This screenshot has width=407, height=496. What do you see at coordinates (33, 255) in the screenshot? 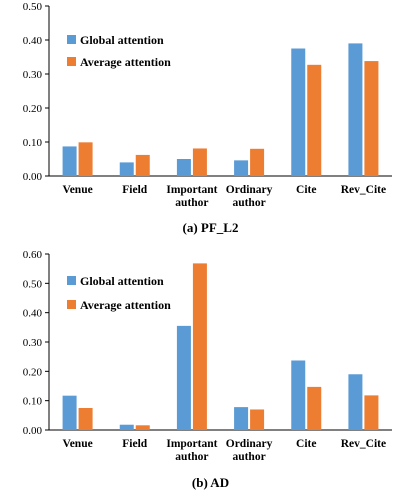
I see `y-tick-label: 0.60` at bounding box center [33, 255].